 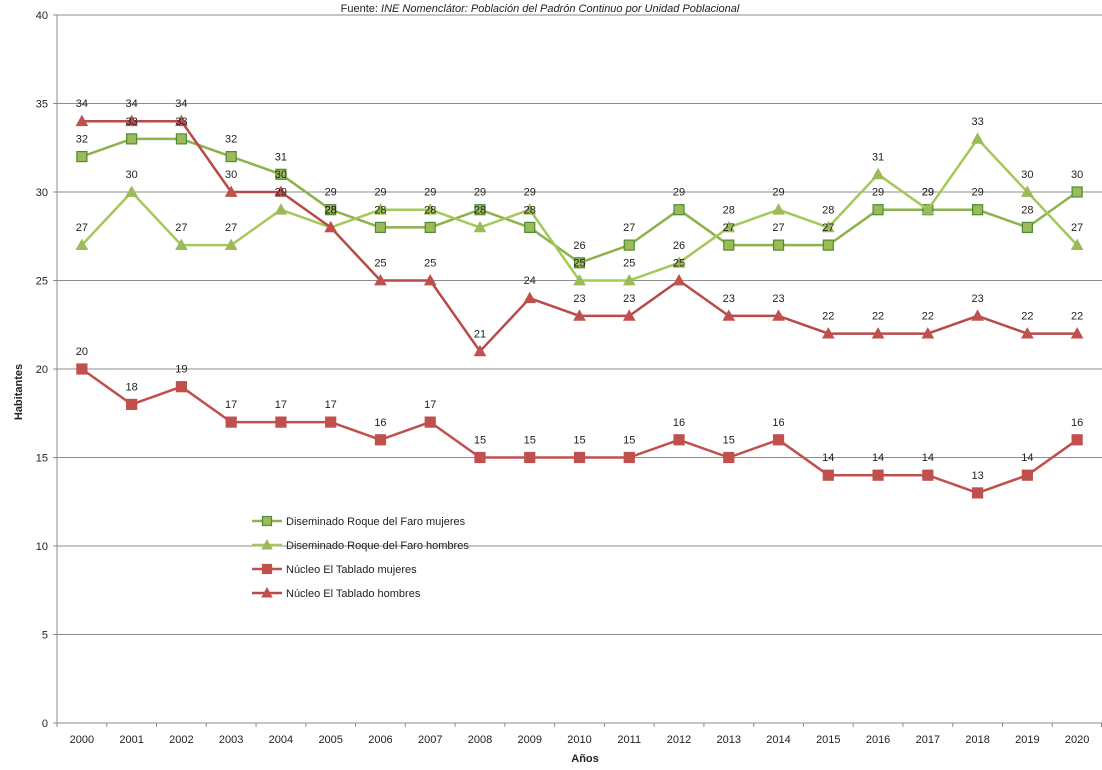 What do you see at coordinates (267, 521) in the screenshot?
I see `legend-marker` at bounding box center [267, 521].